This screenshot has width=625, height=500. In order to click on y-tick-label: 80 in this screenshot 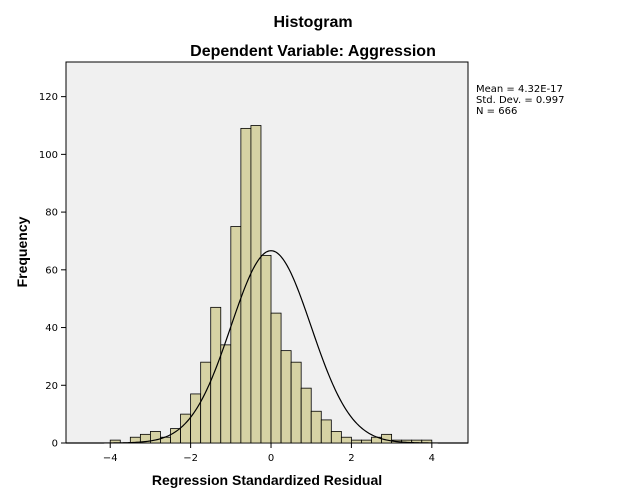, I will do `click(51, 213)`.